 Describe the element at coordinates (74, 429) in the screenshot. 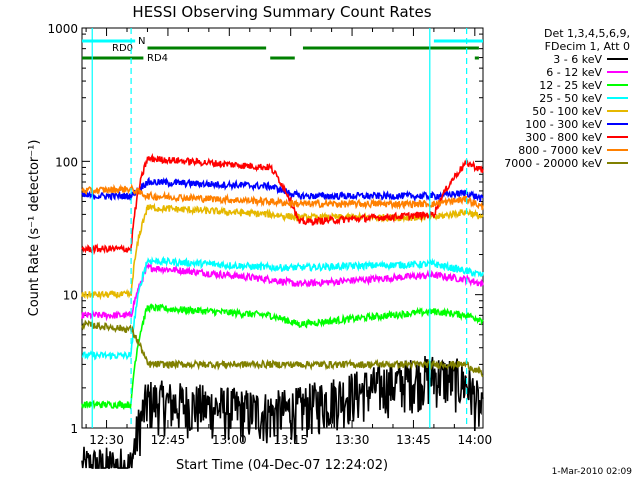

I see `y-tick-label: 1` at that location.